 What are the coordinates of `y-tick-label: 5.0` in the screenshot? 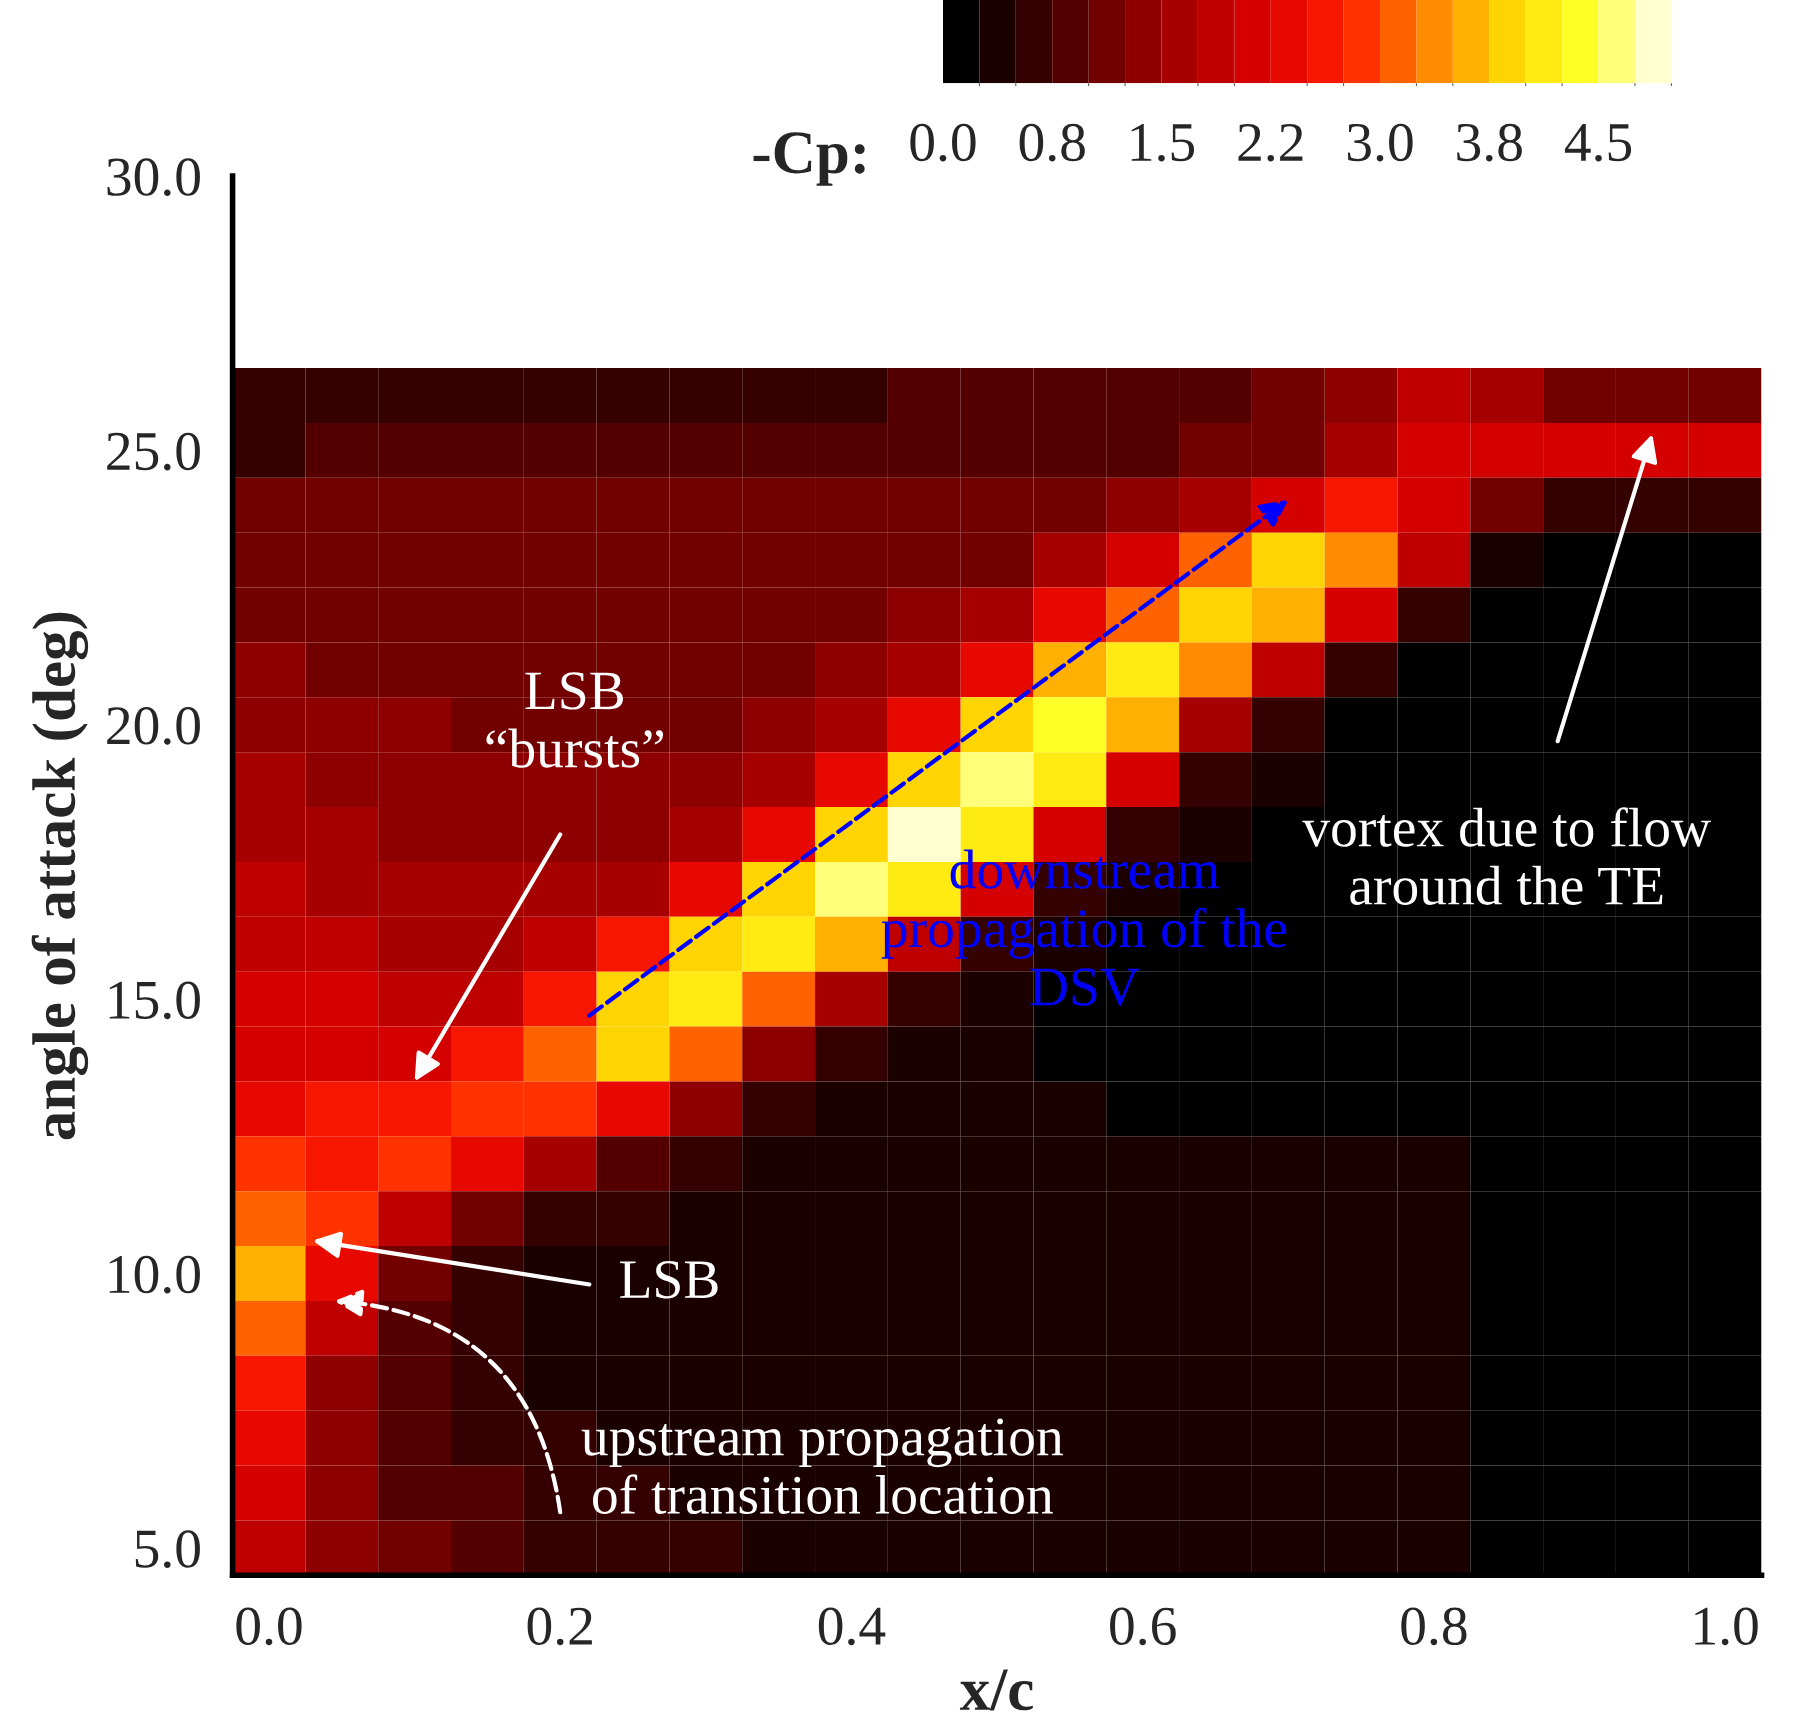 It's located at (167, 1549).